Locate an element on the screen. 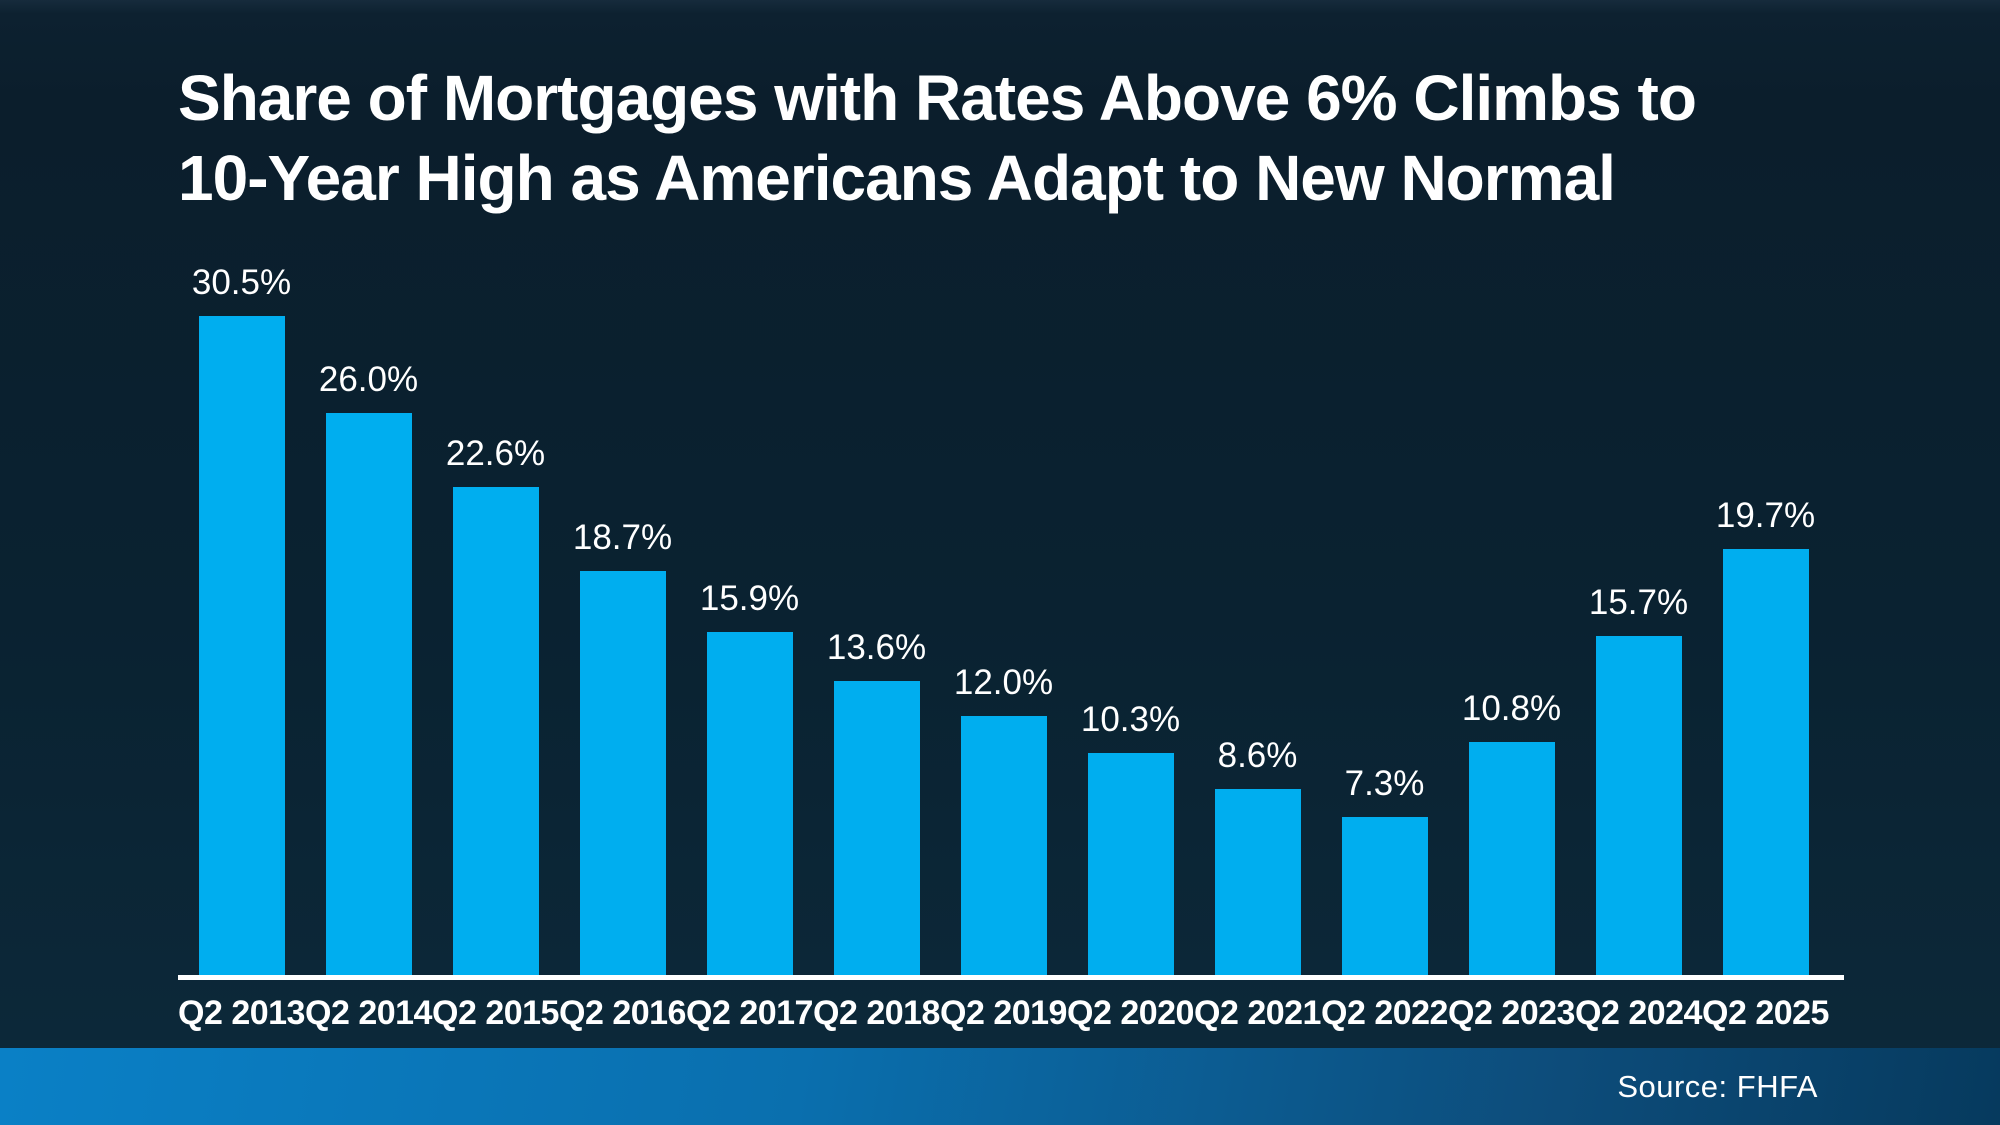 This screenshot has width=2000, height=1125. bar-value-label: 22.6% is located at coordinates (495, 453).